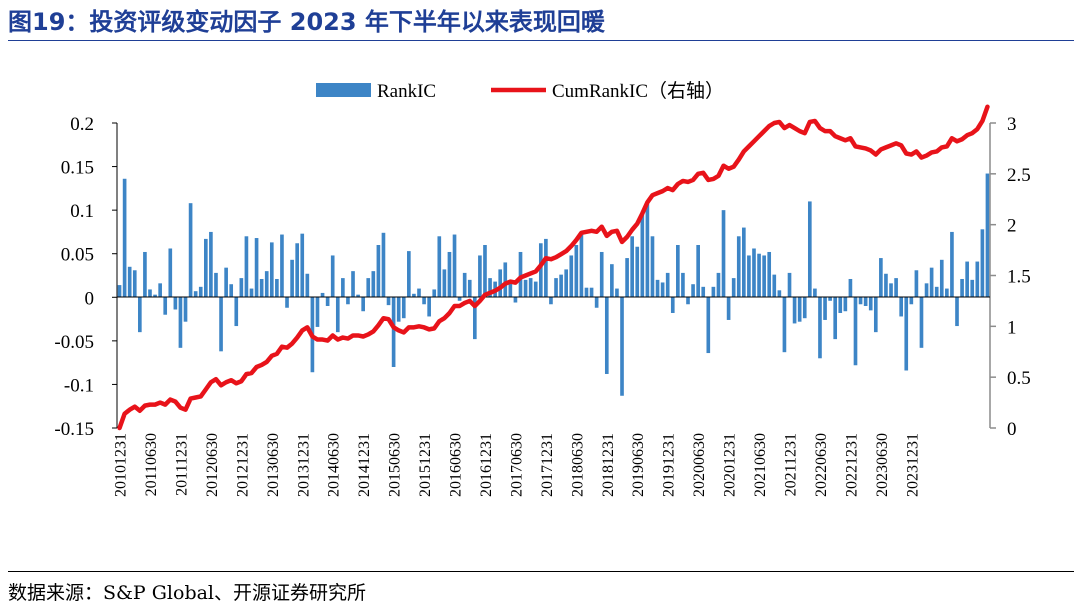 The image size is (1080, 609). What do you see at coordinates (699, 465) in the screenshot?
I see `x-tick-label: 20200630` at bounding box center [699, 465].